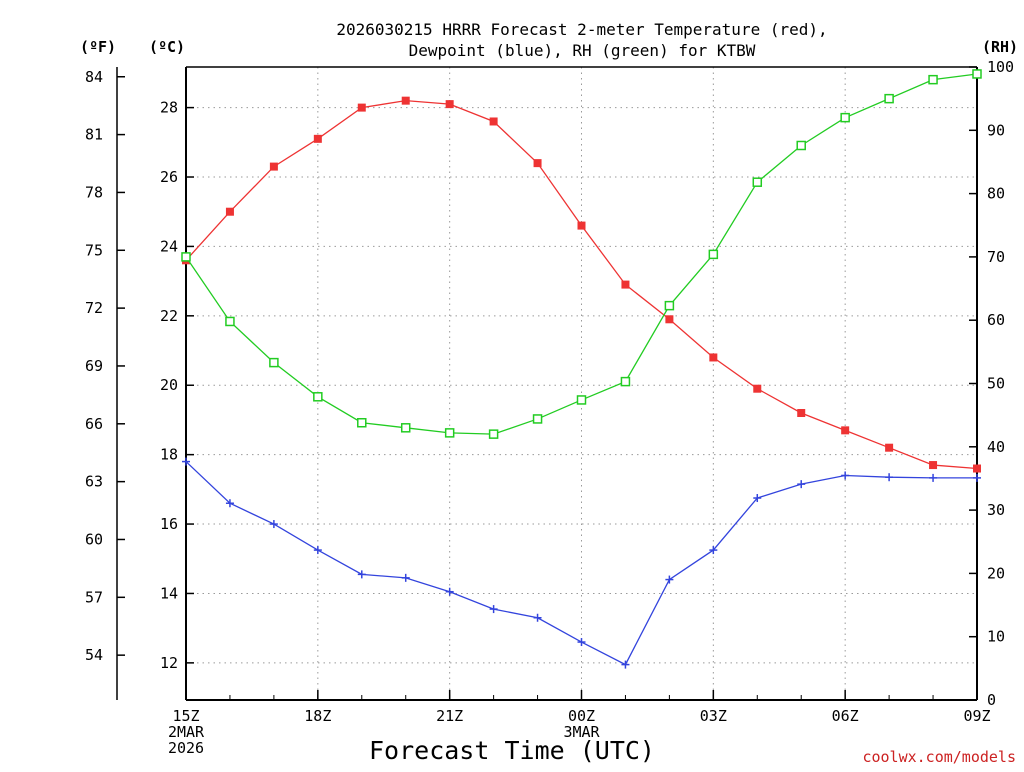 The height and width of the screenshot is (772, 1024). What do you see at coordinates (845, 716) in the screenshot?
I see `x-tick-label: 06Z` at bounding box center [845, 716].